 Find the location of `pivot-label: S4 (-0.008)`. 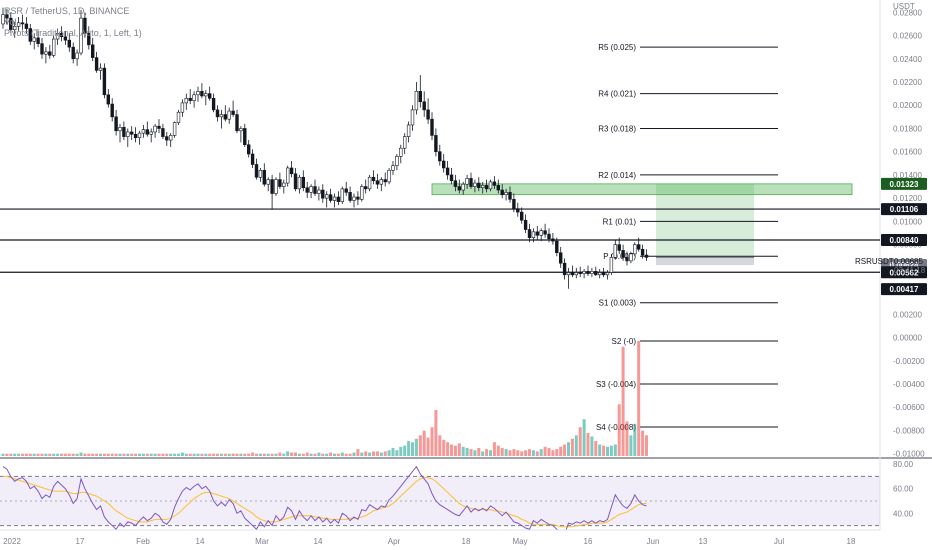

pivot-label: S4 (-0.008) is located at coordinates (616, 427).